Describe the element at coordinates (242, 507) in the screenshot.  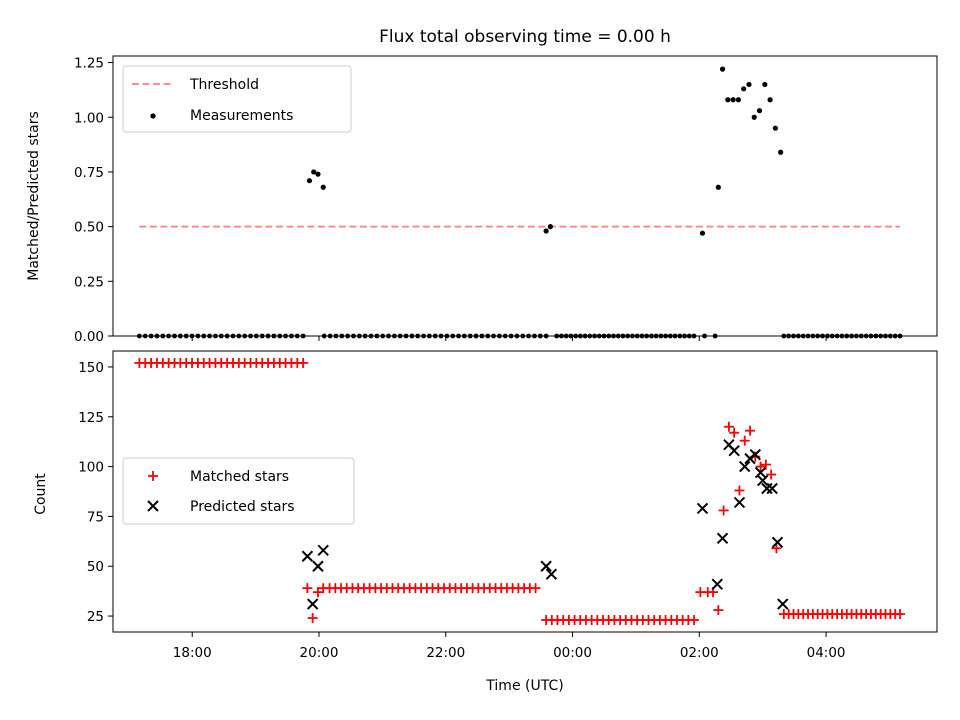
I see `legend-predicted-label: Predicted stars` at that location.